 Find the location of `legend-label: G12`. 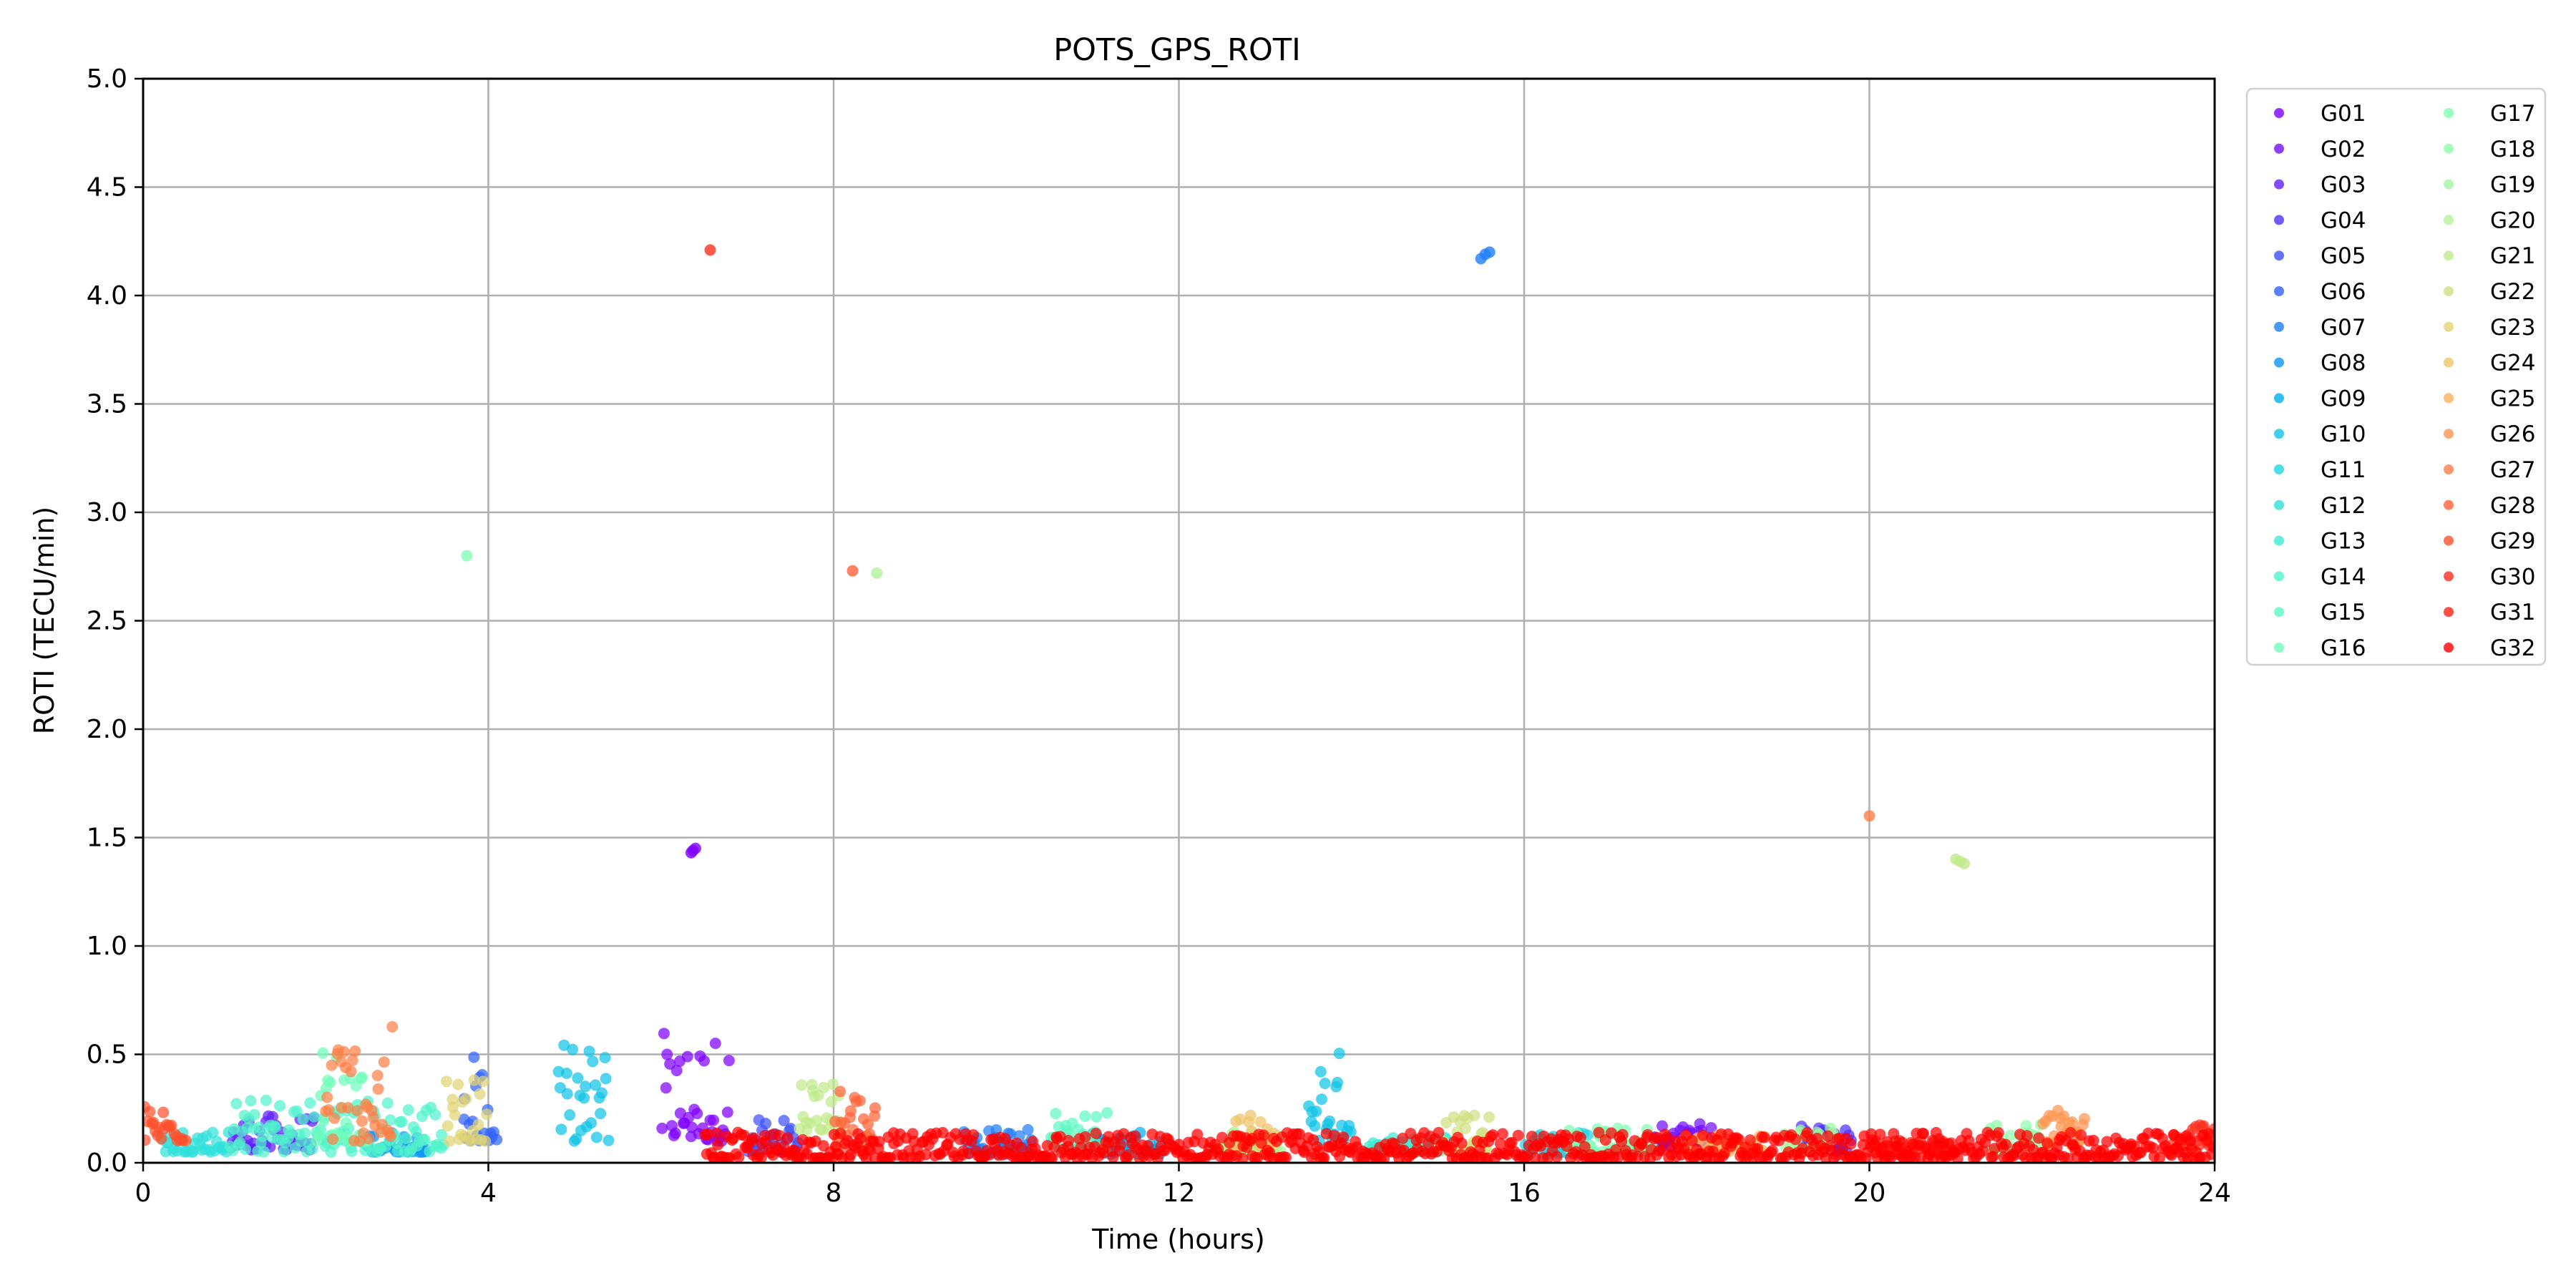

legend-label: G12 is located at coordinates (2343, 506).